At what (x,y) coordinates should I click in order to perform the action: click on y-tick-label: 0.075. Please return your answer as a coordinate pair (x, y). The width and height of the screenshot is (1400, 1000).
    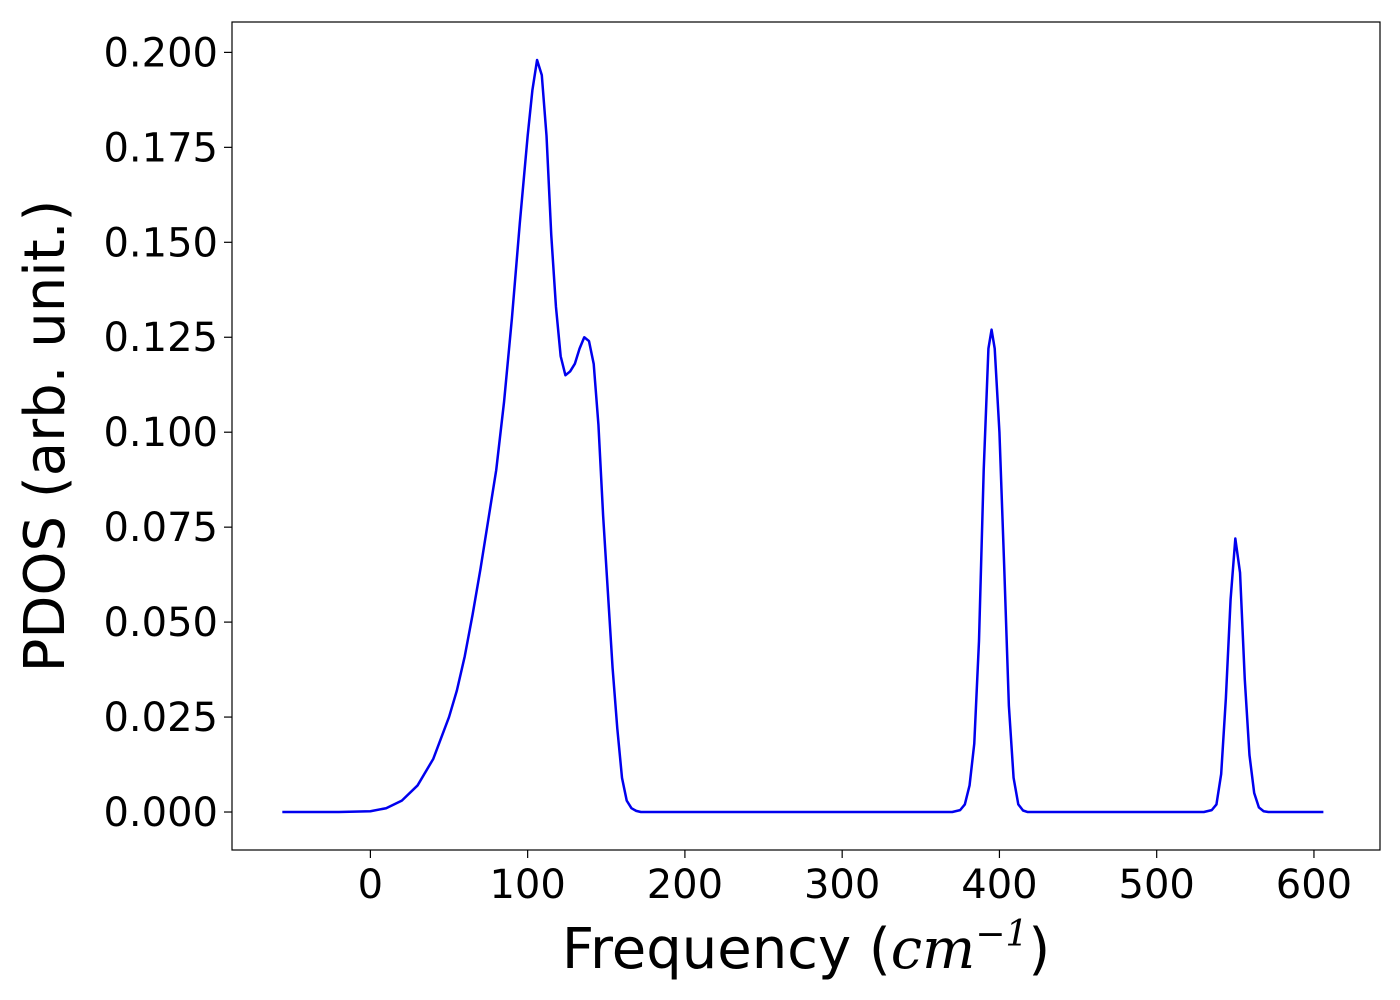
    Looking at the image, I should click on (160, 528).